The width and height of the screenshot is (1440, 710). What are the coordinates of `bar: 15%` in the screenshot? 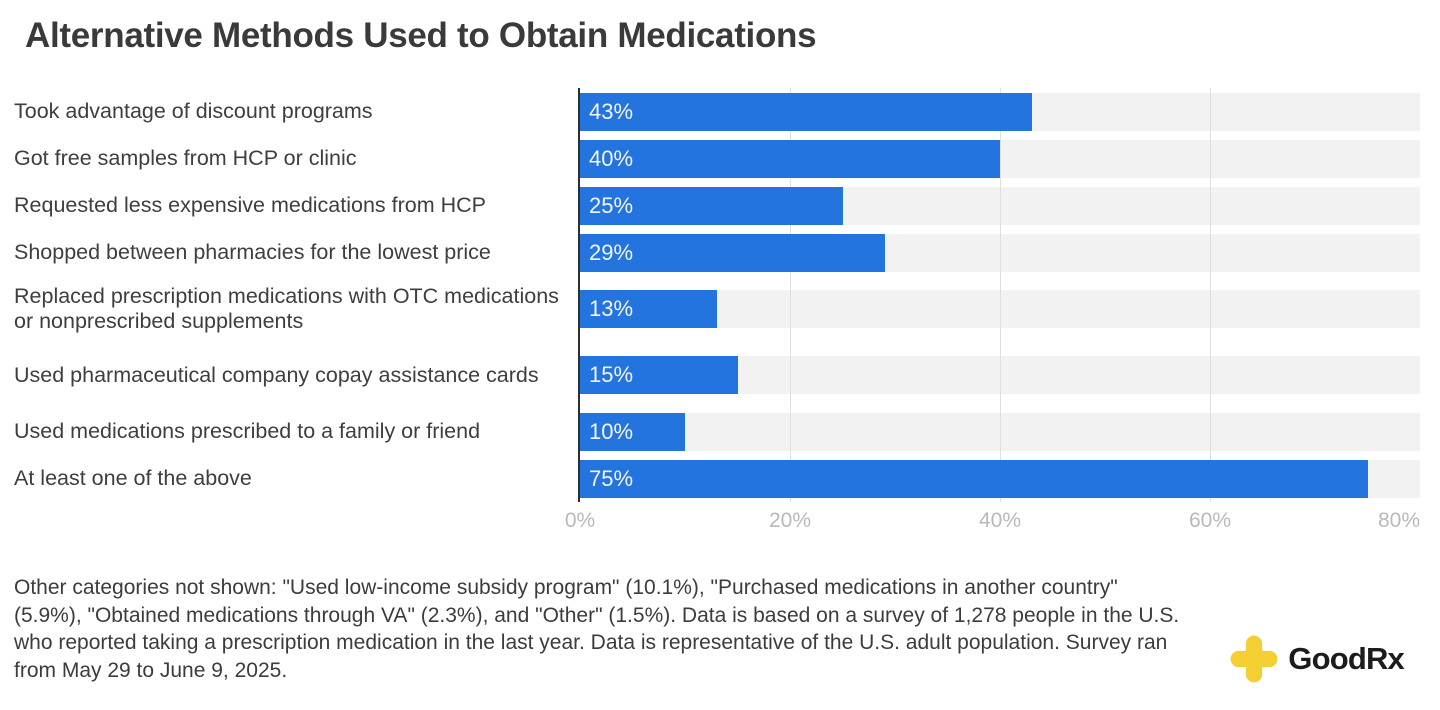 It's located at (659, 375).